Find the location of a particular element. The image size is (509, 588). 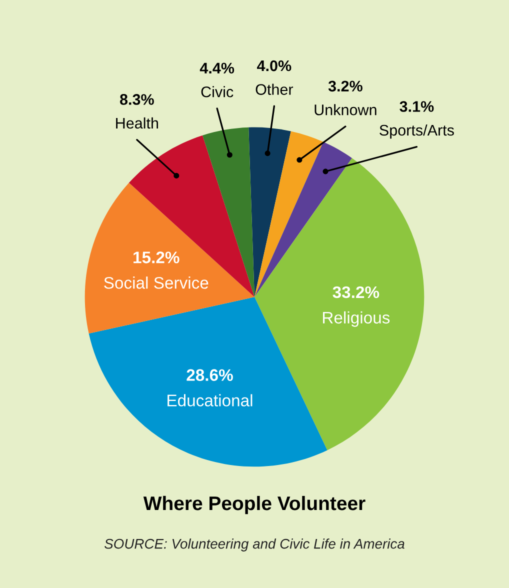

data-label: 4.4% is located at coordinates (217, 68).